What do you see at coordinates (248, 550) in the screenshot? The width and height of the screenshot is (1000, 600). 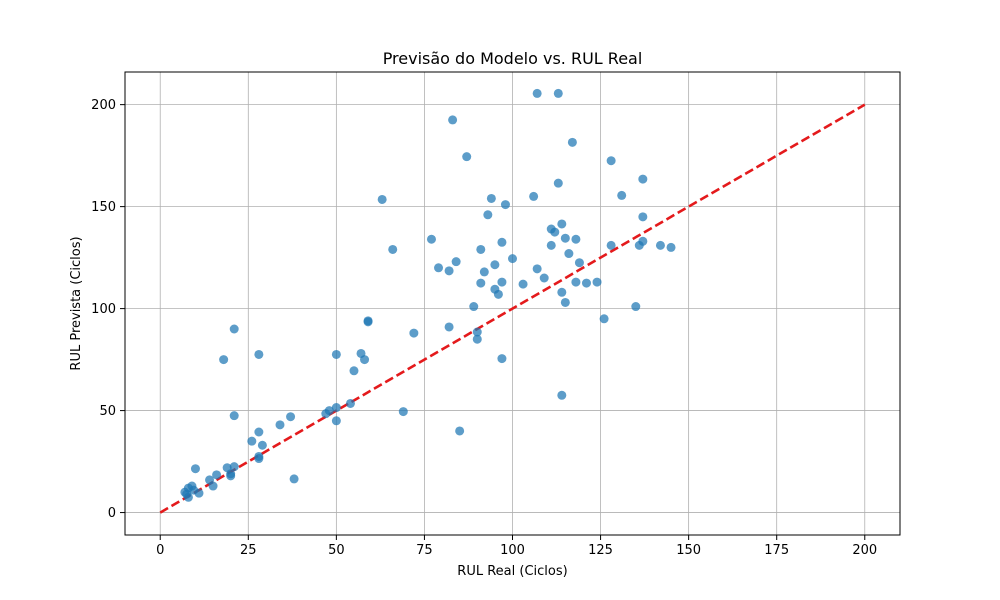 I see `x-tick-label: 25` at bounding box center [248, 550].